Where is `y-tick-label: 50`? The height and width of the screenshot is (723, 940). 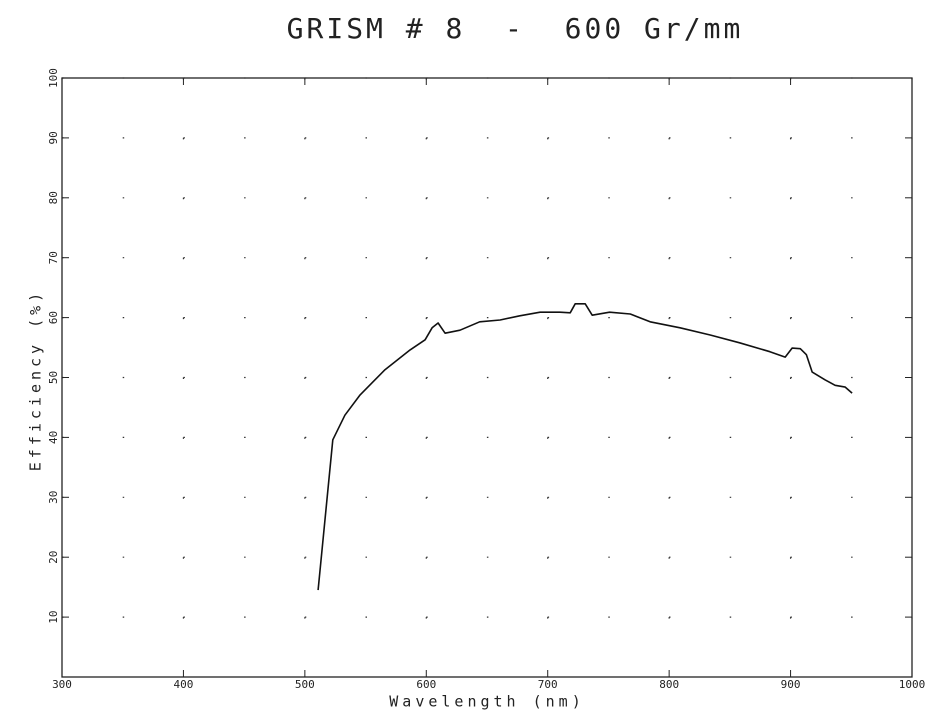
y-tick-label: 50 is located at coordinates (53, 377).